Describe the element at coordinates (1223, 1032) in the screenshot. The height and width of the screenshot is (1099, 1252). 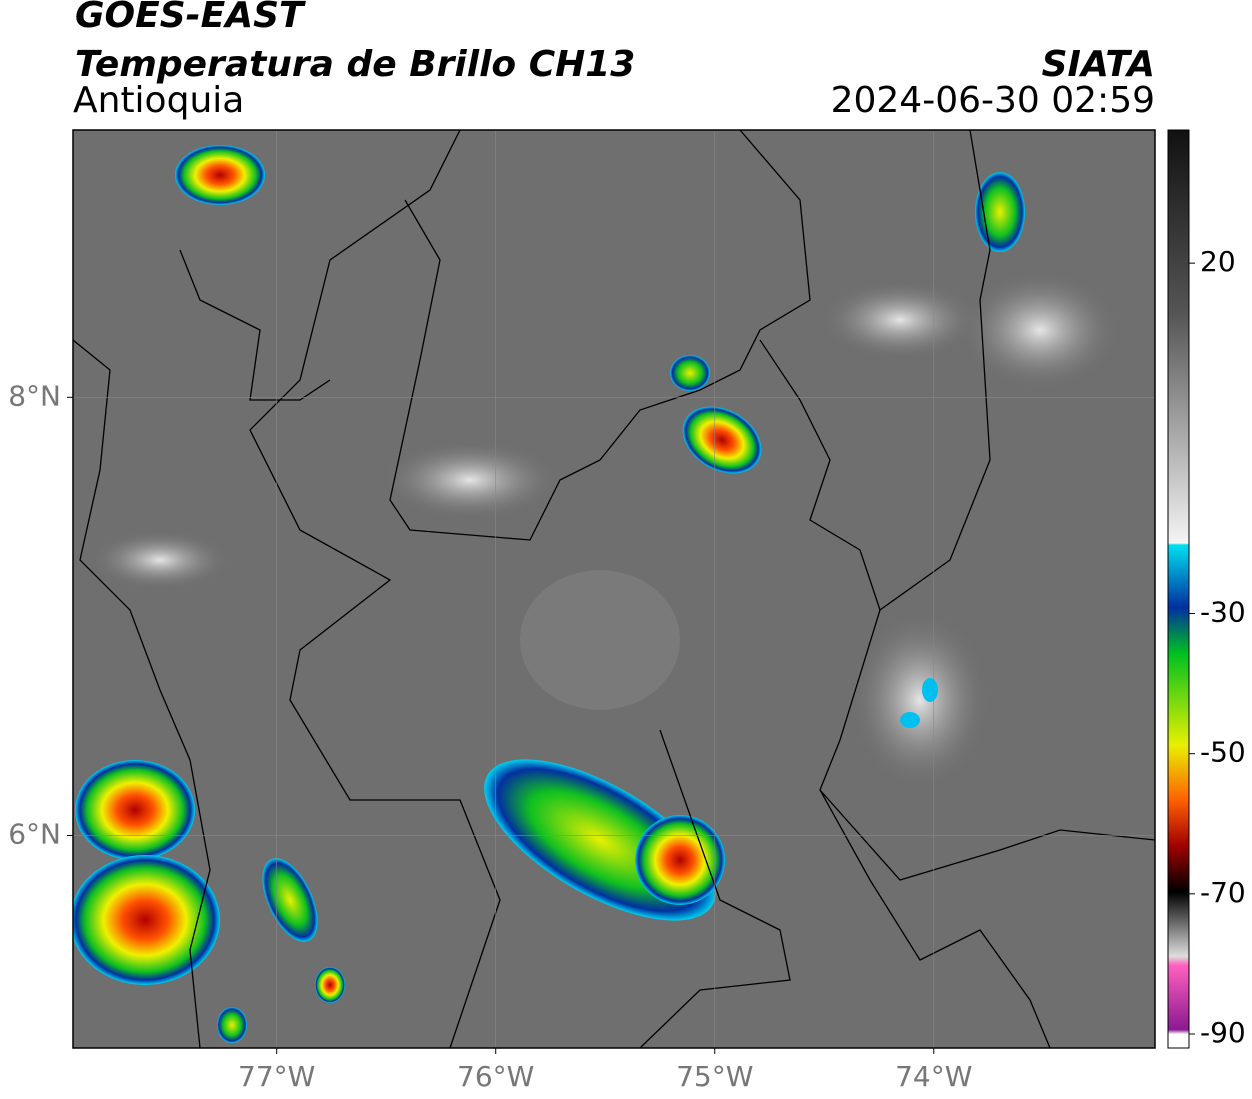
I see `colorbar-tick-label: -90` at that location.